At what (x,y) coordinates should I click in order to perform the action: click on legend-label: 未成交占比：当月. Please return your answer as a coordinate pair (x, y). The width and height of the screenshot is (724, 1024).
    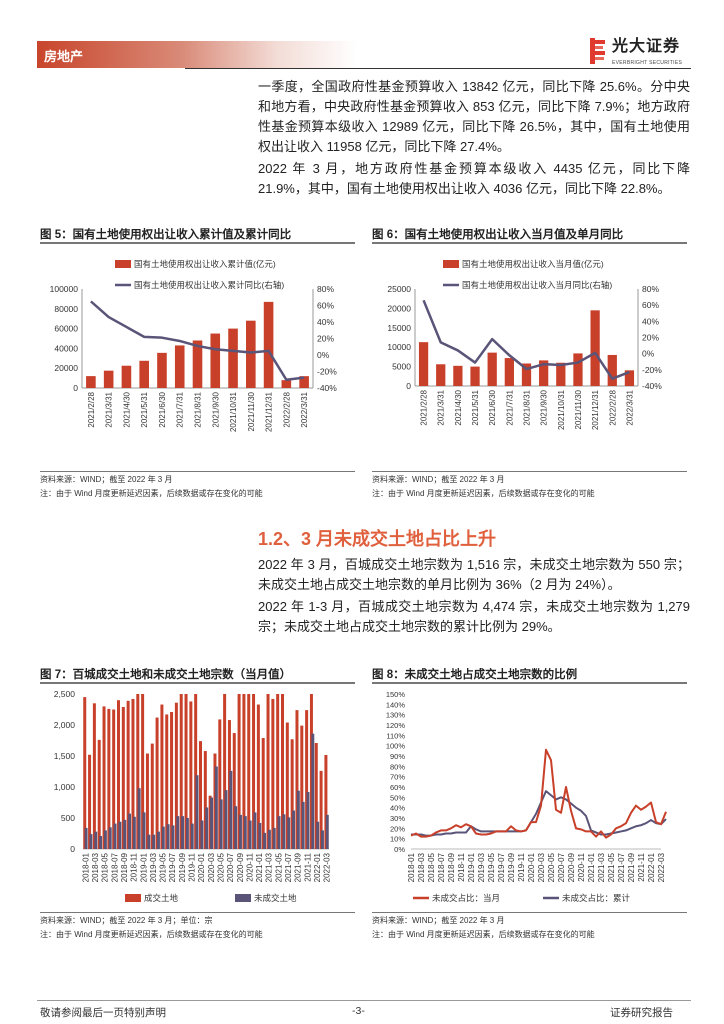
    Looking at the image, I should click on (466, 898).